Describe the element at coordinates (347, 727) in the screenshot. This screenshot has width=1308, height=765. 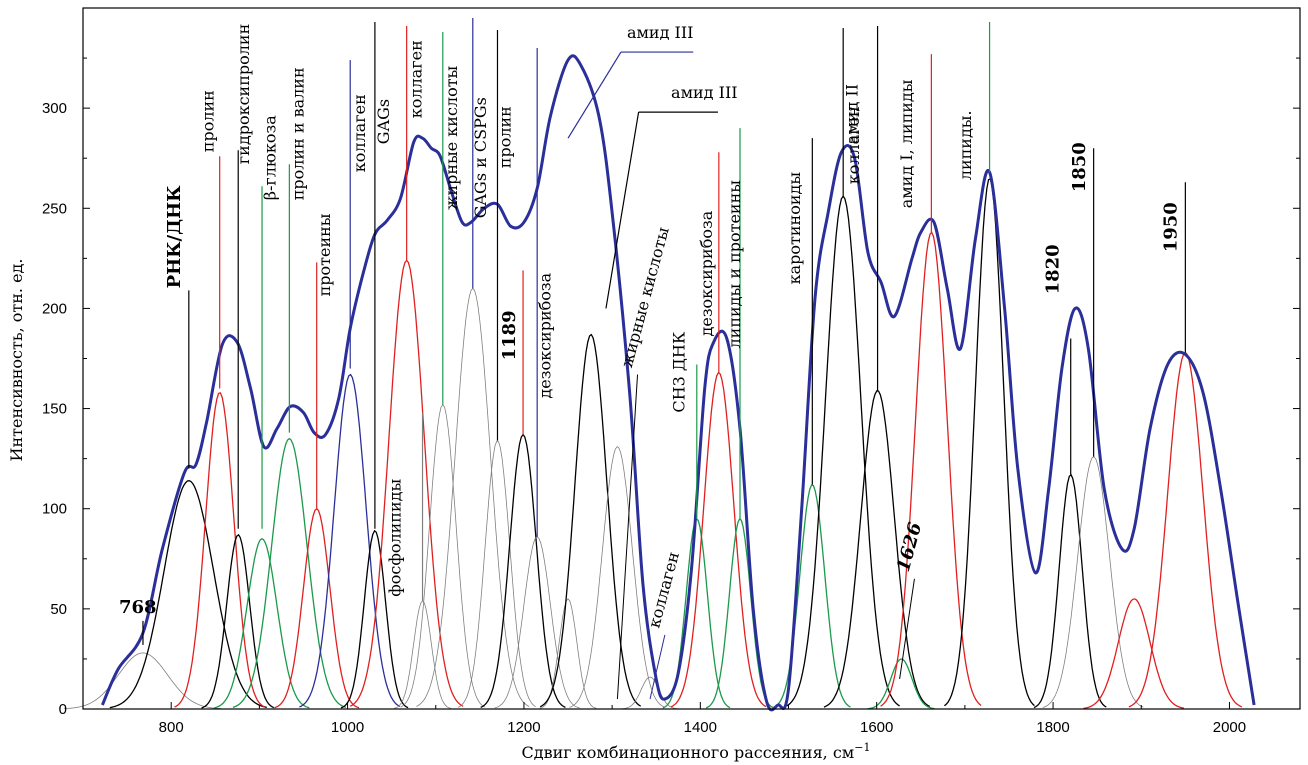
I see `x-tick-label-1000: 1000` at that location.